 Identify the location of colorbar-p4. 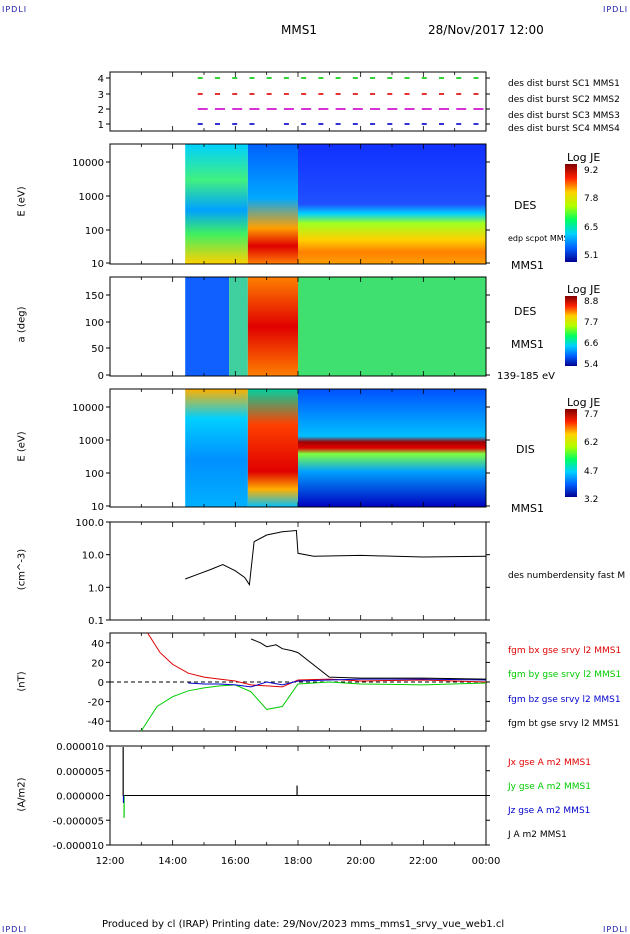
(571, 453).